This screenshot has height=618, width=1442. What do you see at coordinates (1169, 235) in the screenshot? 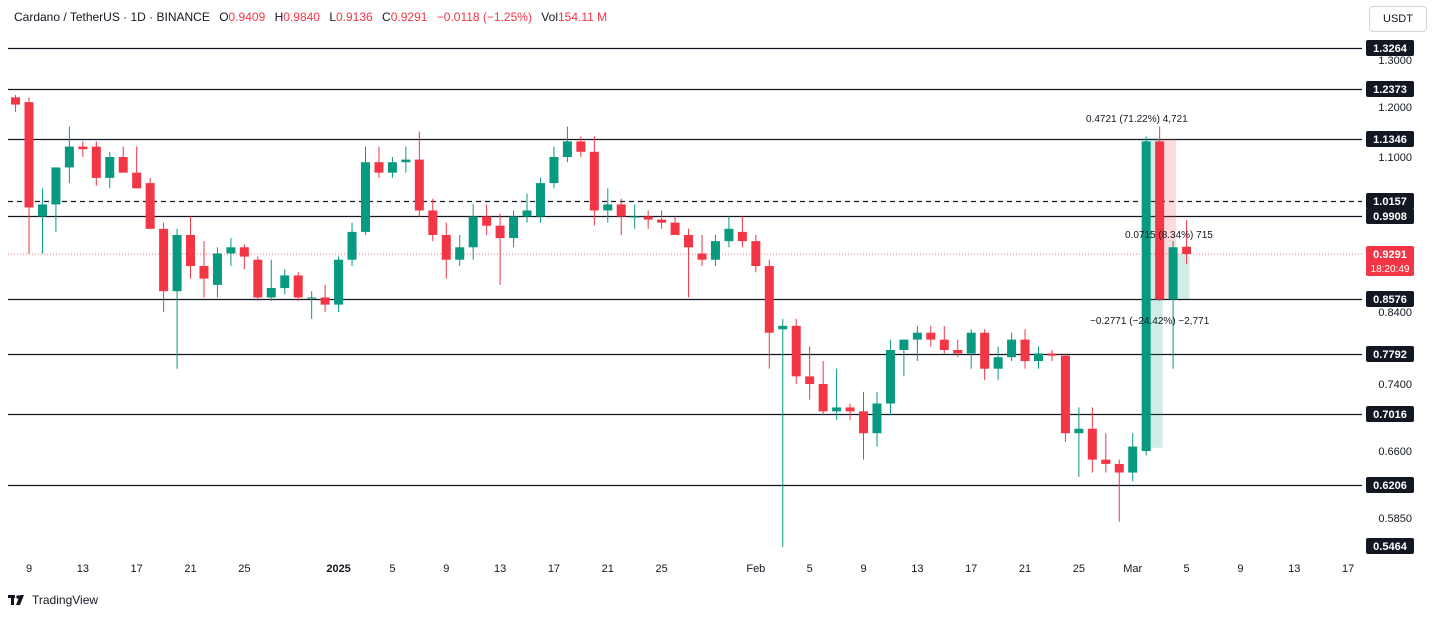
I see `measure-label: 0.0715 (8.34%) 715` at bounding box center [1169, 235].